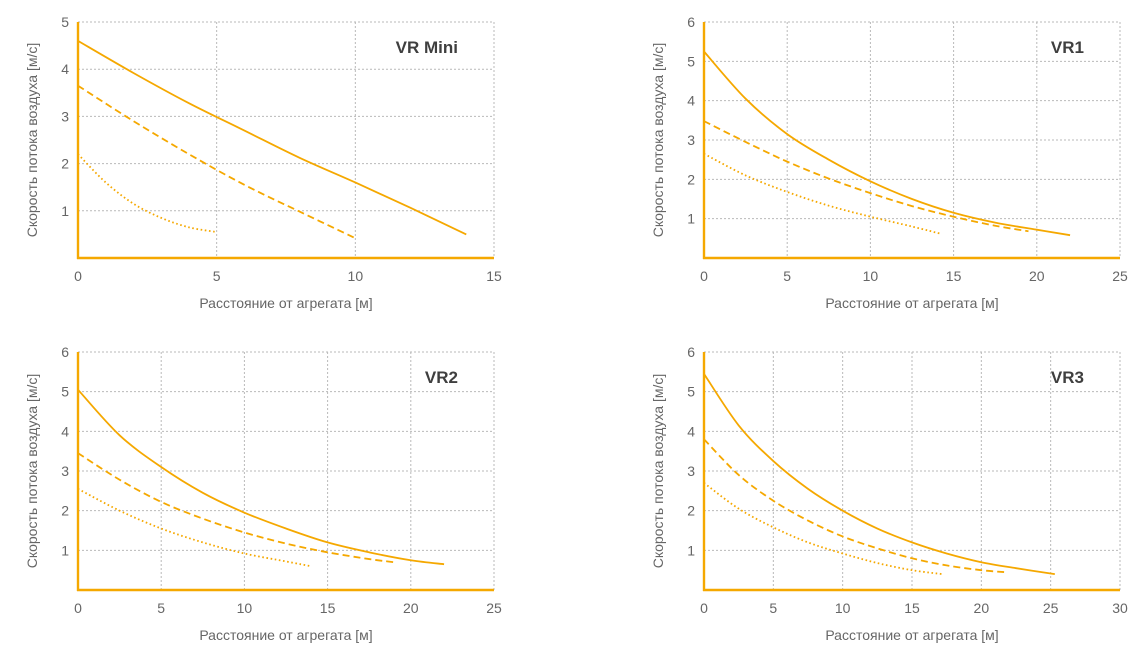 This screenshot has width=1132, height=648. What do you see at coordinates (1067, 47) in the screenshot?
I see `chart-title: VR1` at bounding box center [1067, 47].